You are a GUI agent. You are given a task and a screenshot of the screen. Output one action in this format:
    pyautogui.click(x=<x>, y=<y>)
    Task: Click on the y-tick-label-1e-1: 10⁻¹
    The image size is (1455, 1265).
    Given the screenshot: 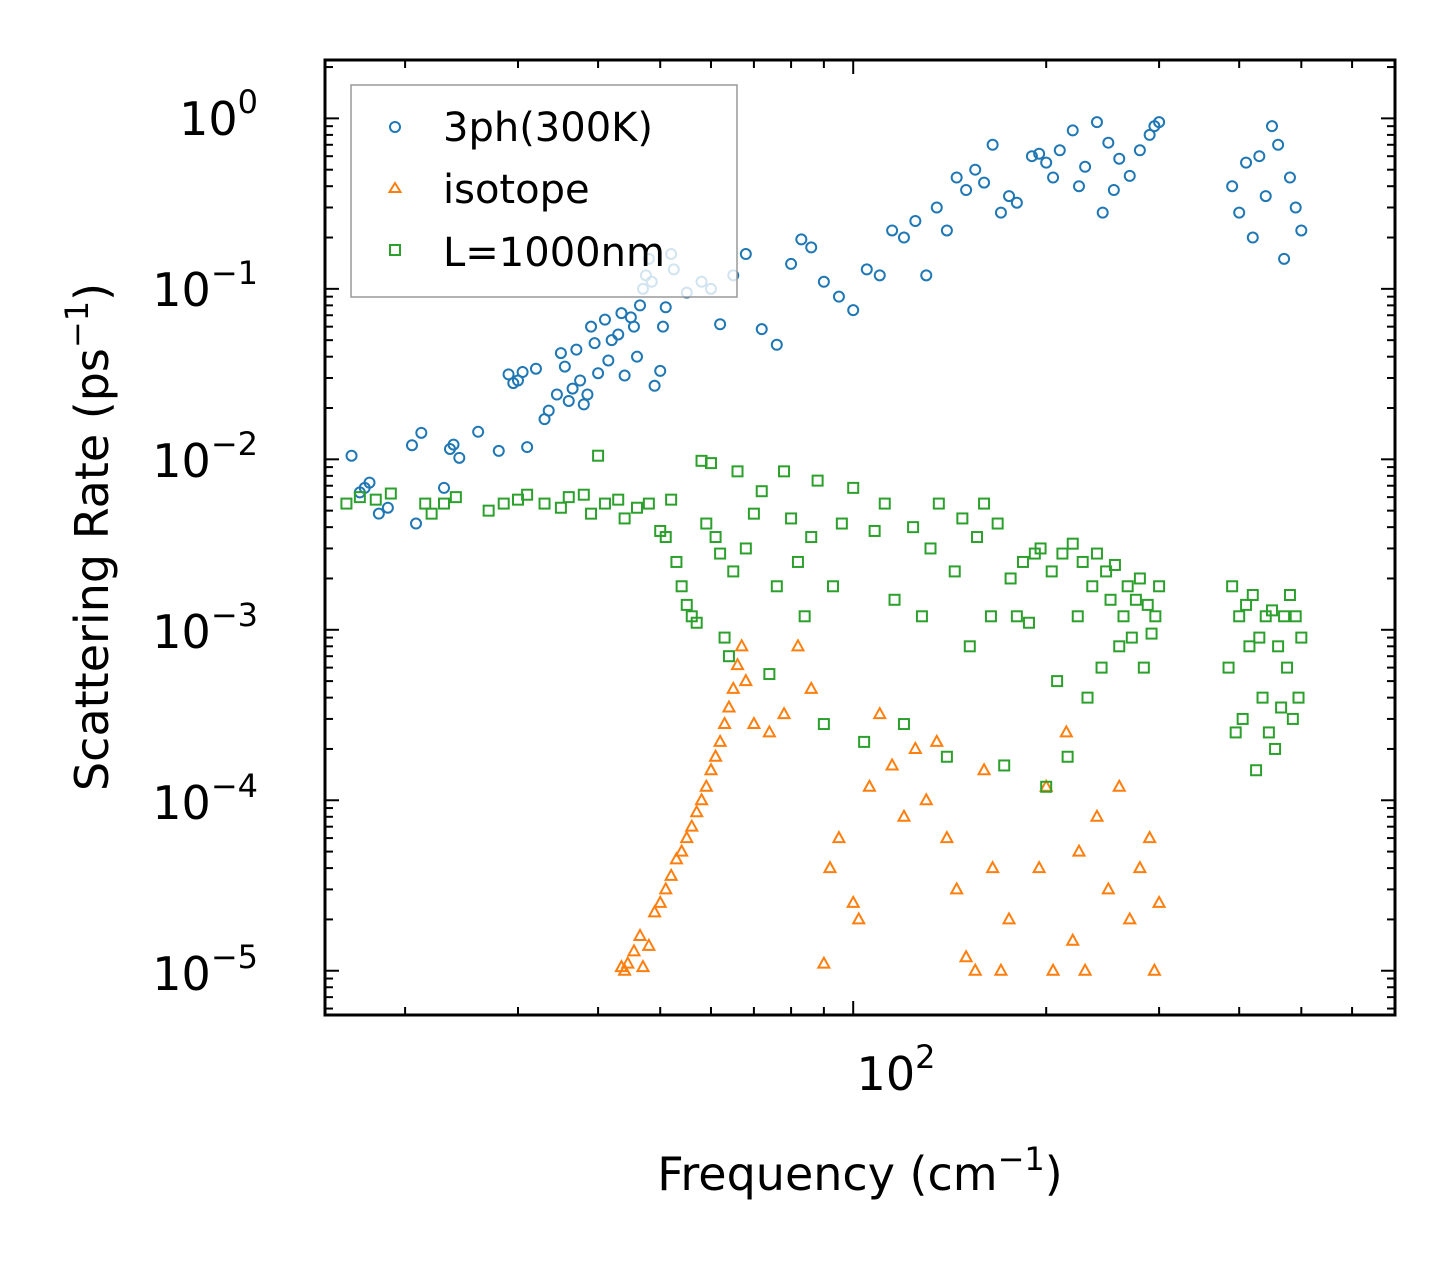 What is the action you would take?
    pyautogui.click(x=205, y=285)
    